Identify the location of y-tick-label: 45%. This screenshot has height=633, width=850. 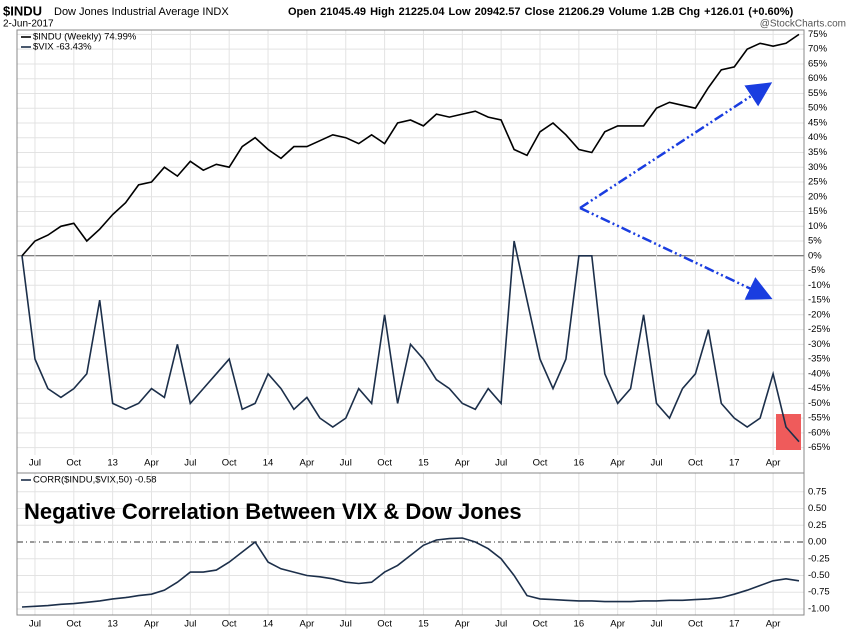
(818, 122).